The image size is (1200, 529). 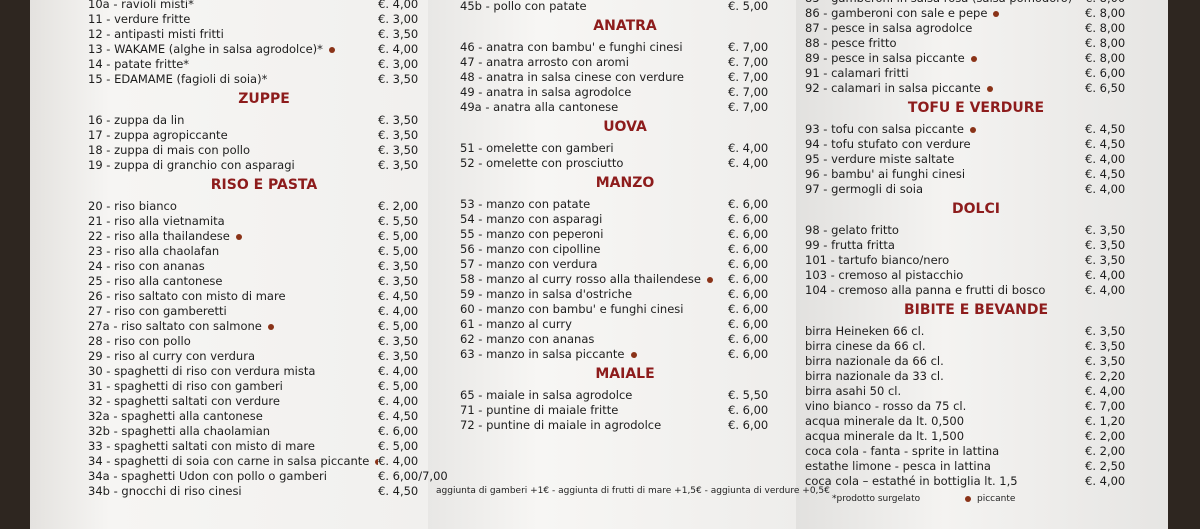 I want to click on menu-item: acqua minerale da lt. 1,500 €. 2,00, so click(x=976, y=435).